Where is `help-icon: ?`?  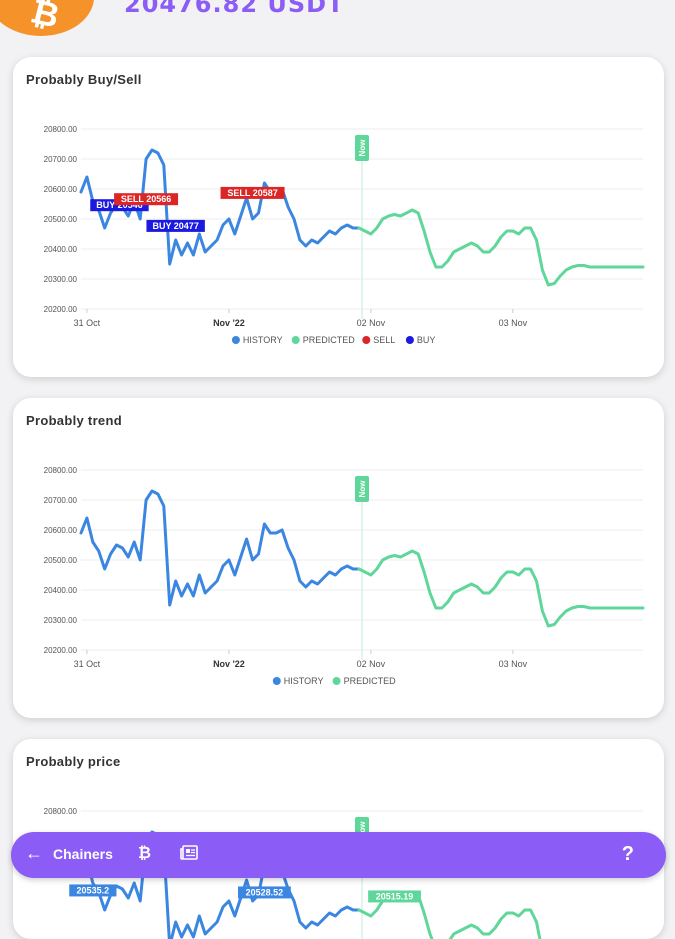 help-icon: ? is located at coordinates (627, 854).